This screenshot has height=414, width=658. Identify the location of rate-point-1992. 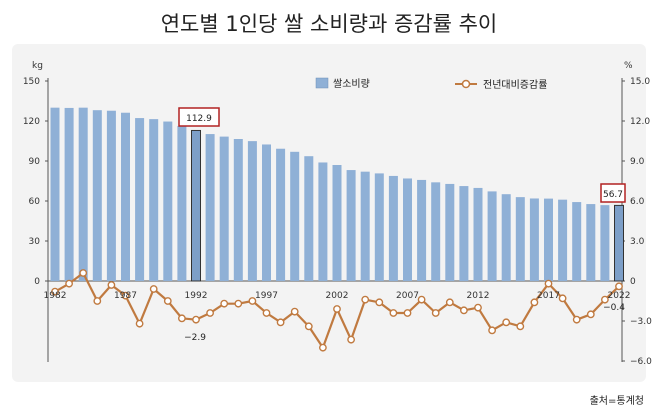
(196, 319).